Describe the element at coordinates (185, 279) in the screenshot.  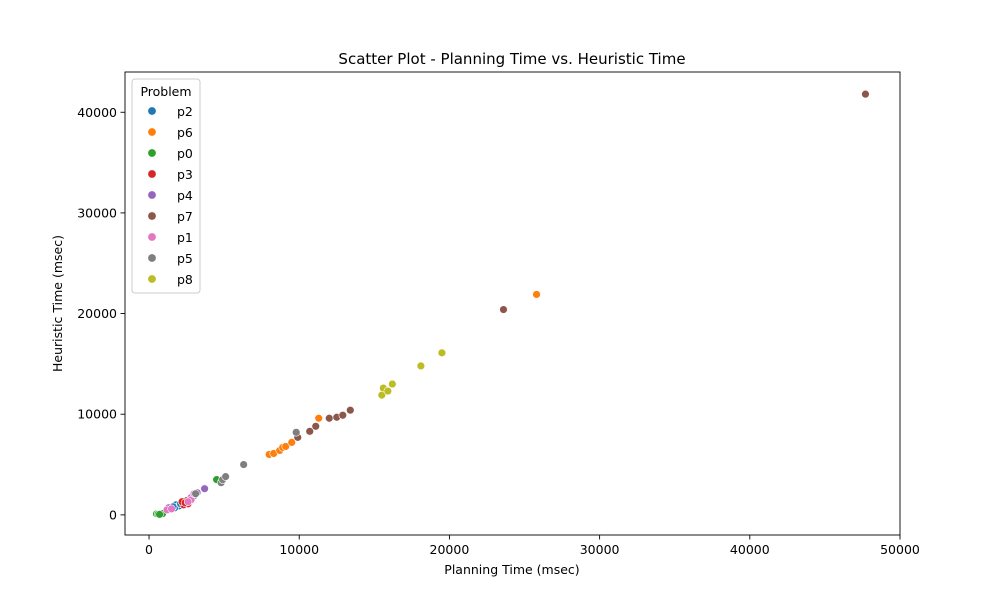
I see `legend-label-p8: p8` at that location.